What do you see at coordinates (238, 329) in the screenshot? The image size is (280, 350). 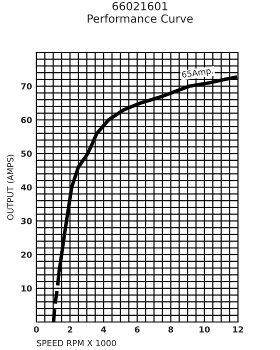 I see `x-tick-label: 12` at bounding box center [238, 329].